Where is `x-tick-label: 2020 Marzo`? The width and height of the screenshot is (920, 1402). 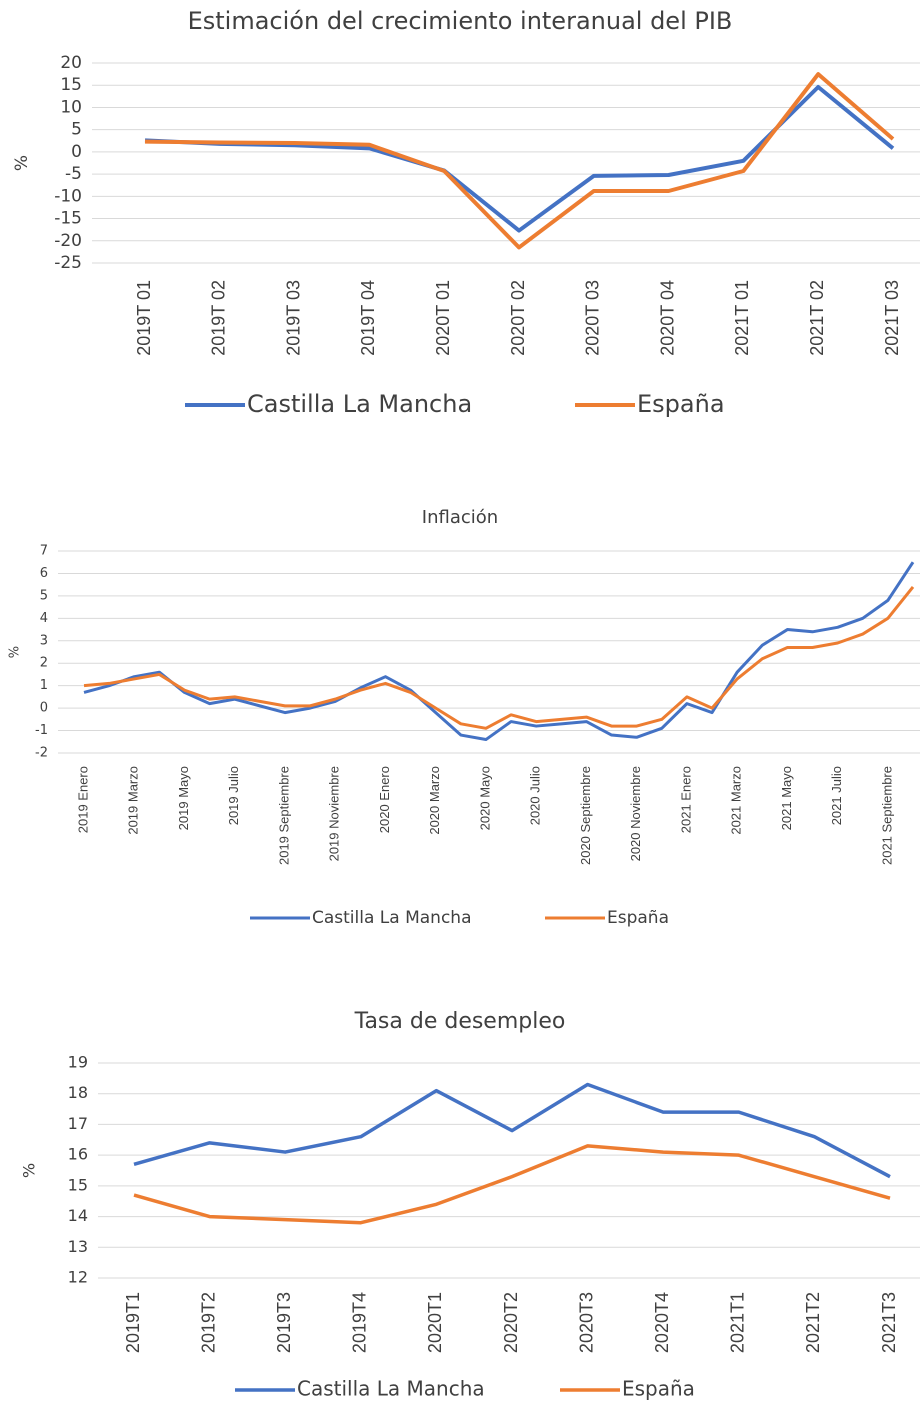 x-tick-label: 2020 Marzo is located at coordinates (434, 800).